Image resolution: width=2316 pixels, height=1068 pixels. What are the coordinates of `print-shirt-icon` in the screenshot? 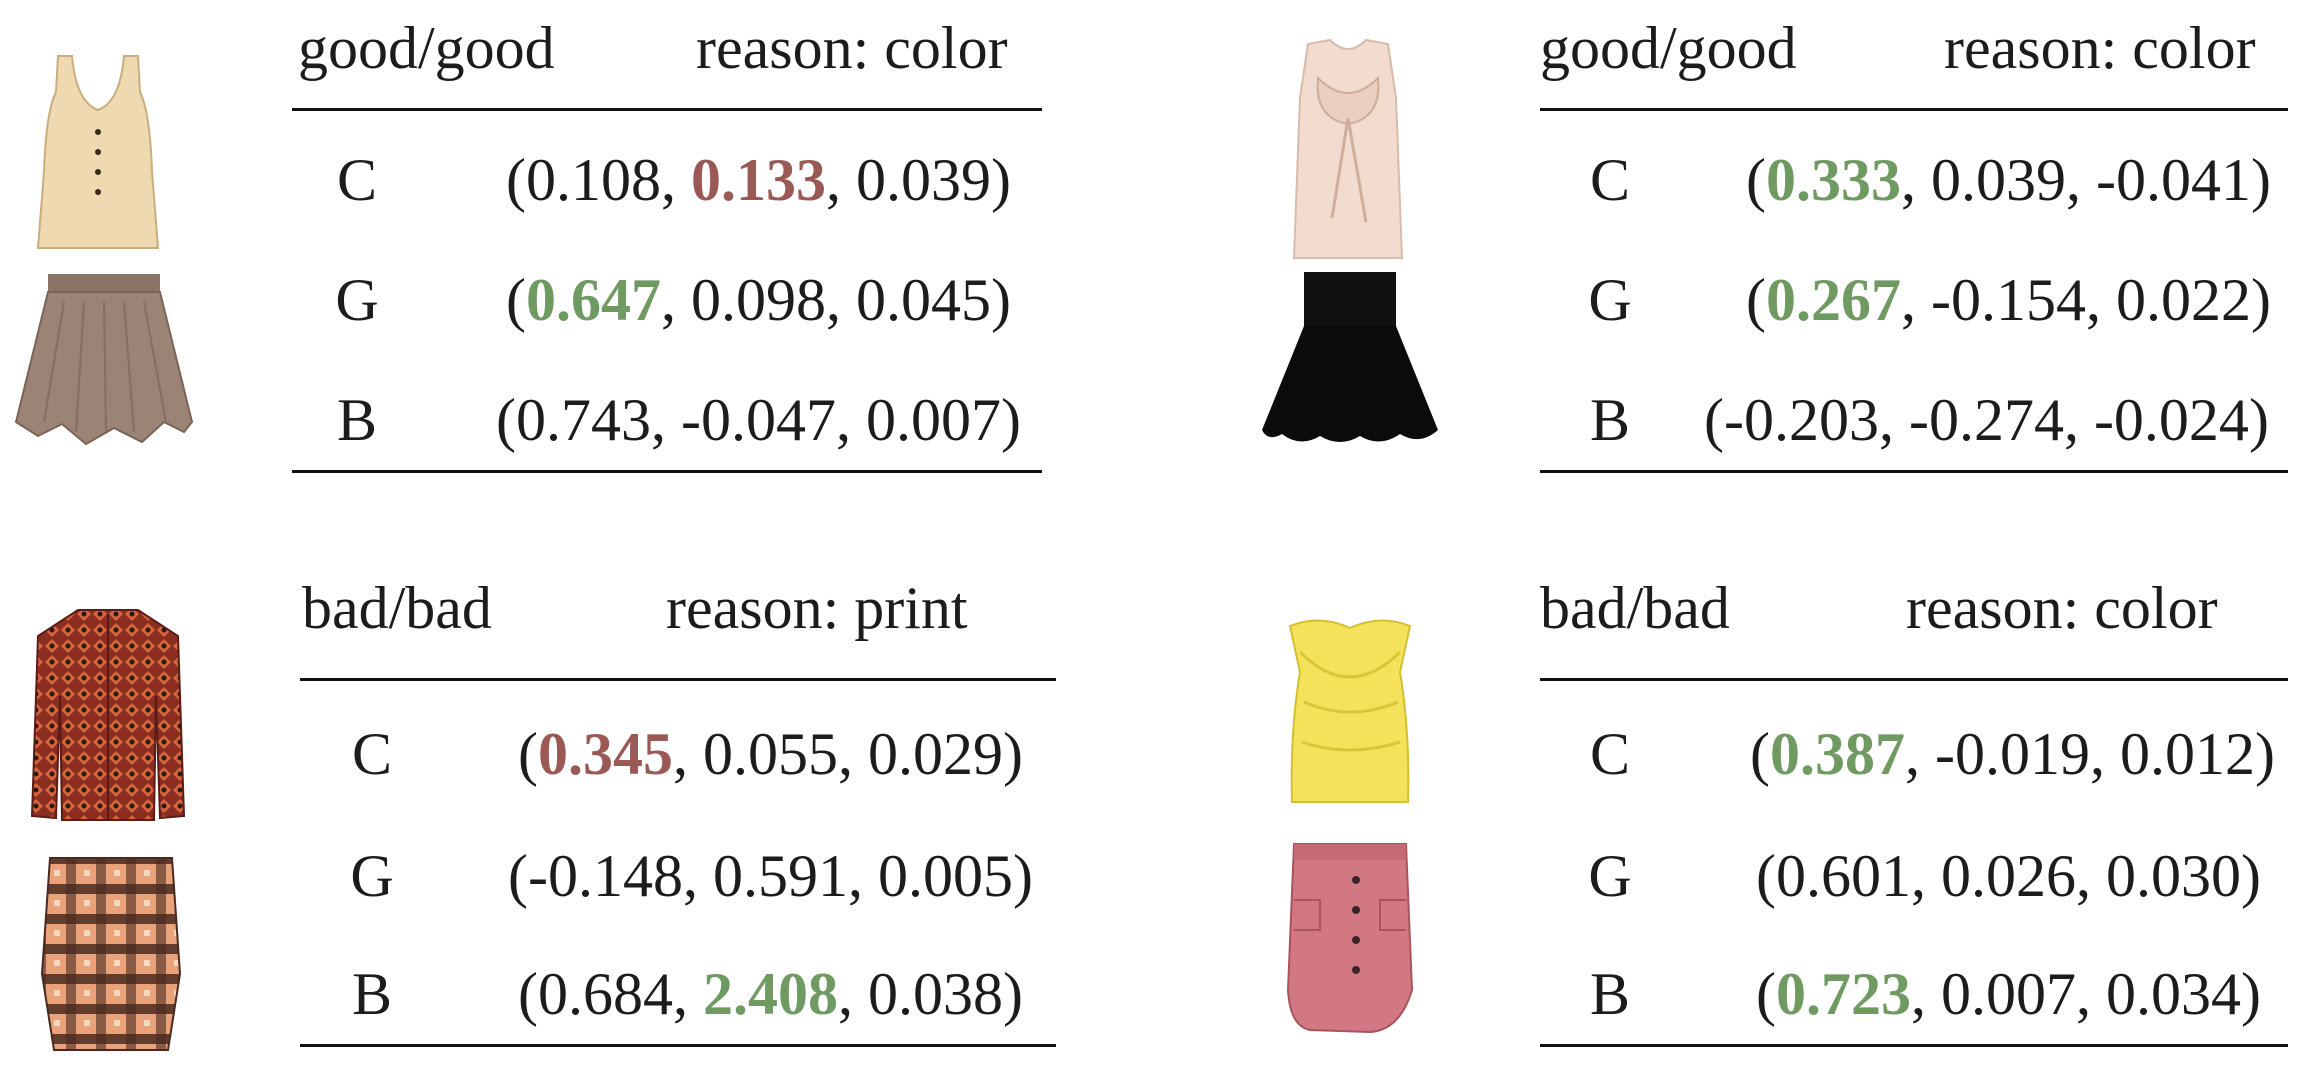 It's located at (108, 715).